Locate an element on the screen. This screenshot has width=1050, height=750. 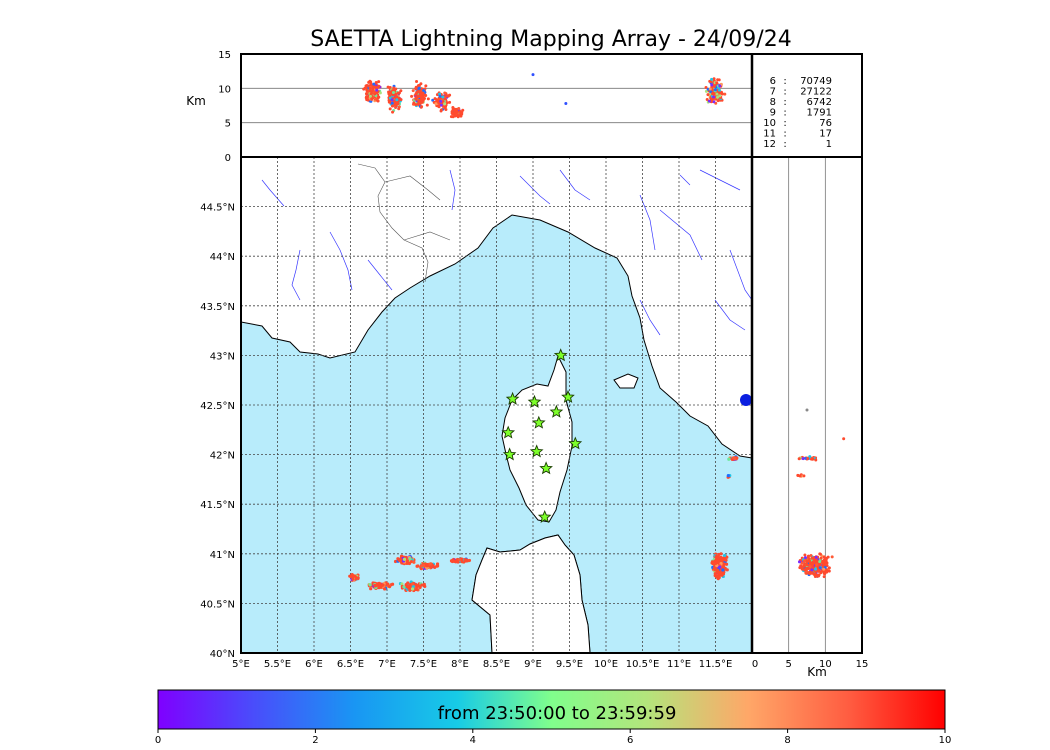
top-y-tick-label: 15 is located at coordinates (224, 55).